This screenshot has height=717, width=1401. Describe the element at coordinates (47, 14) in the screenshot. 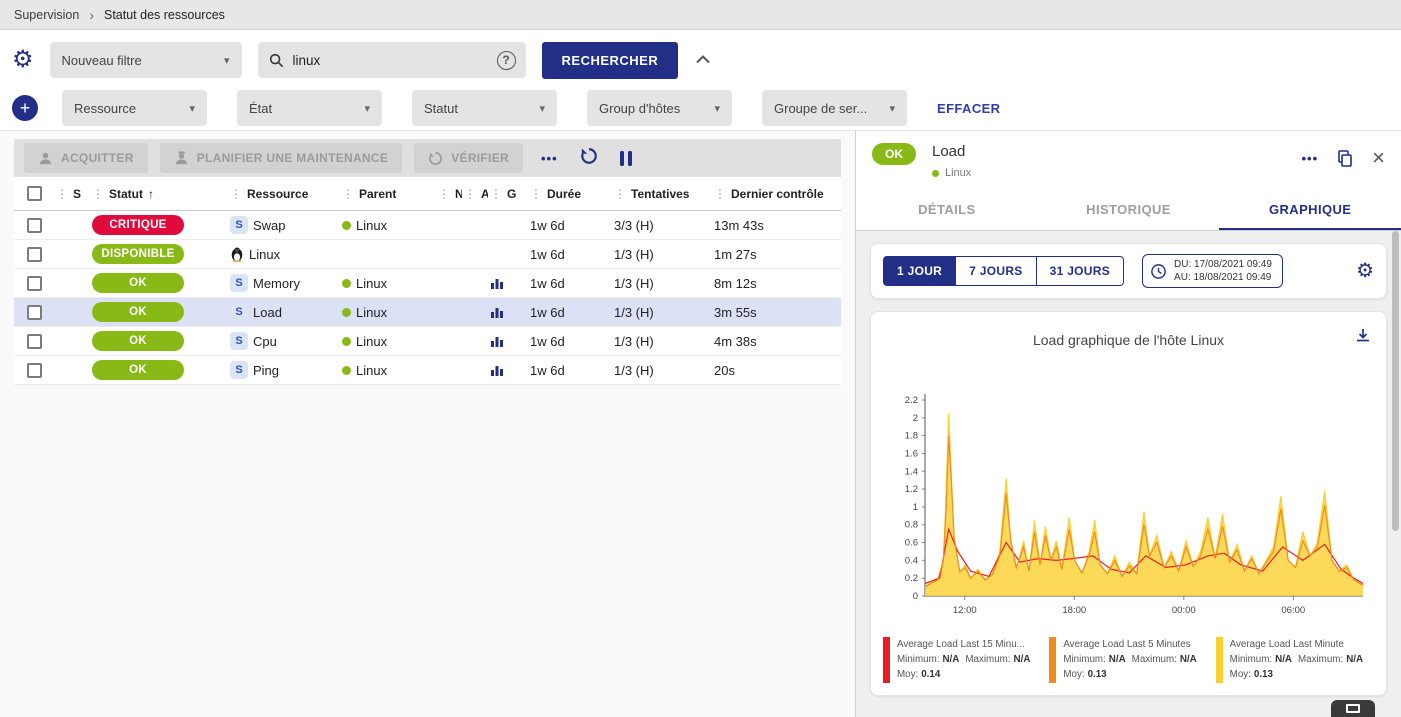

I see `breadcrumb-supervision: Supervision` at that location.